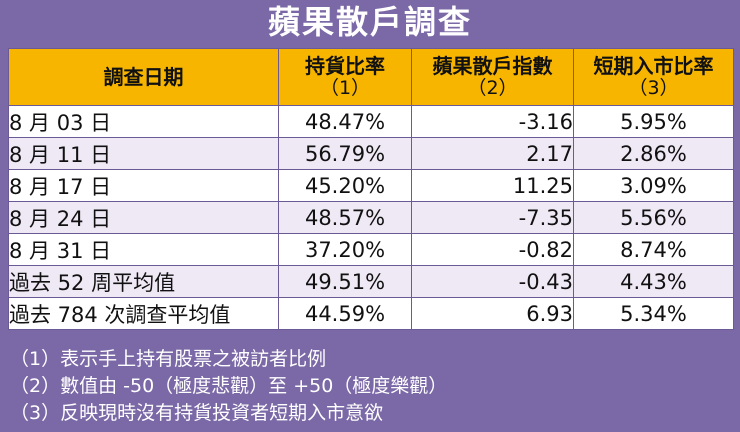  What do you see at coordinates (143, 281) in the screenshot?
I see `row-date: 過去 52 周平均值` at bounding box center [143, 281].